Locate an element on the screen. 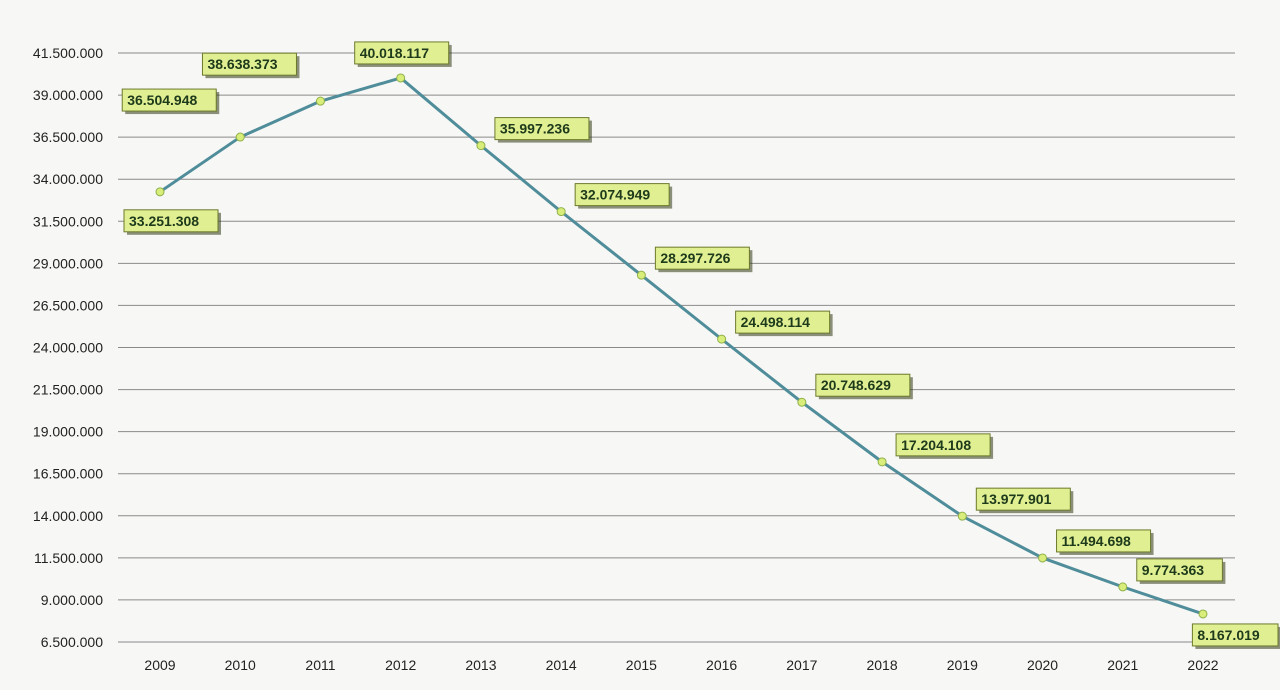 The image size is (1280, 690). y-tick-label: 11.500.000 is located at coordinates (68, 558).